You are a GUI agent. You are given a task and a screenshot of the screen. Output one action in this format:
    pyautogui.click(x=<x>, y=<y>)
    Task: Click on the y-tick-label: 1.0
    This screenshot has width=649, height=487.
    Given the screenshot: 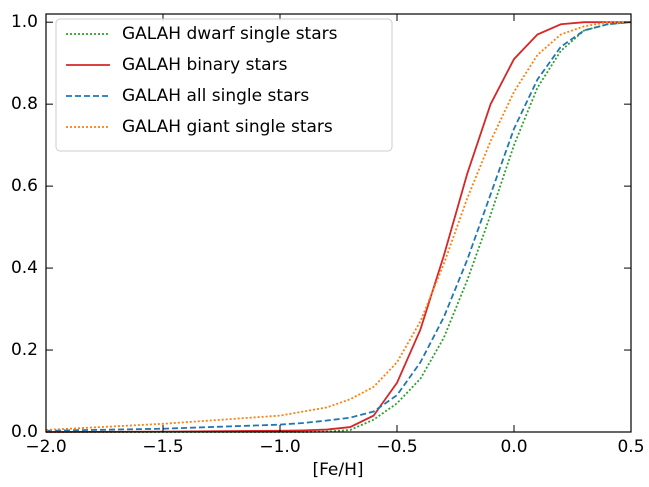 What is the action you would take?
    pyautogui.click(x=24, y=22)
    